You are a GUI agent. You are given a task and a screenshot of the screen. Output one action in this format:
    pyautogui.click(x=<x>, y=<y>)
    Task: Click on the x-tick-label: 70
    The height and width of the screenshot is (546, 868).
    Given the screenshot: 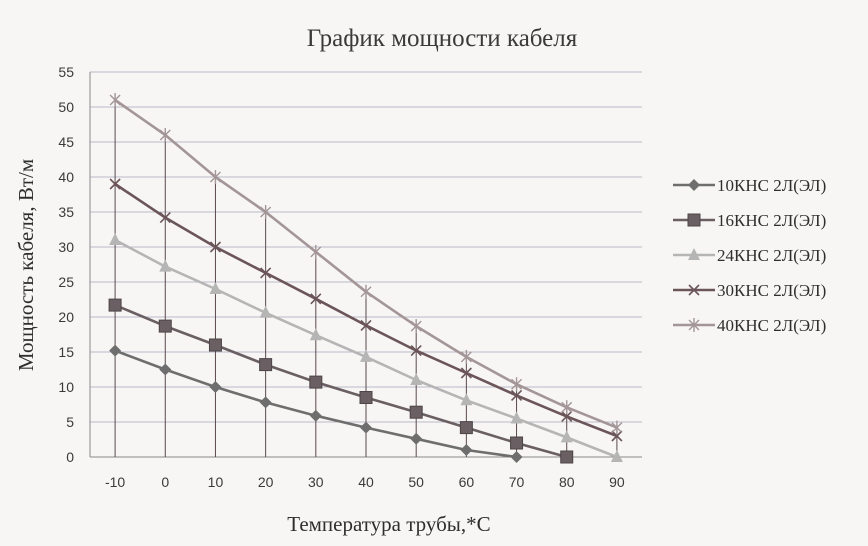 What is the action you would take?
    pyautogui.click(x=517, y=482)
    